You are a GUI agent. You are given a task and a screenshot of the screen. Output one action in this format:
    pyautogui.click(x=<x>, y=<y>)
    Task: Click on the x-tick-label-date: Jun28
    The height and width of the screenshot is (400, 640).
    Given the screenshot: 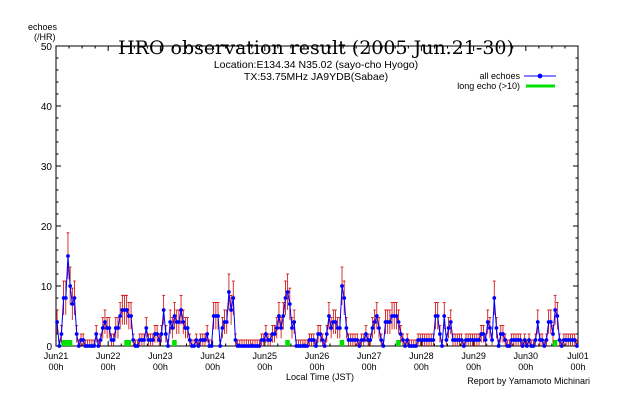 What is the action you would take?
    pyautogui.click(x=421, y=356)
    